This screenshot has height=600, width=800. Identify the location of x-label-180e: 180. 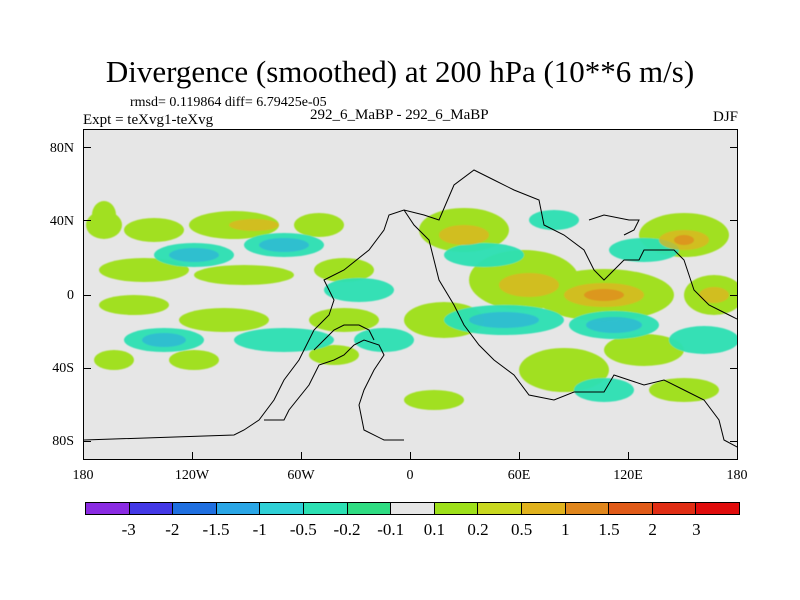
(737, 475).